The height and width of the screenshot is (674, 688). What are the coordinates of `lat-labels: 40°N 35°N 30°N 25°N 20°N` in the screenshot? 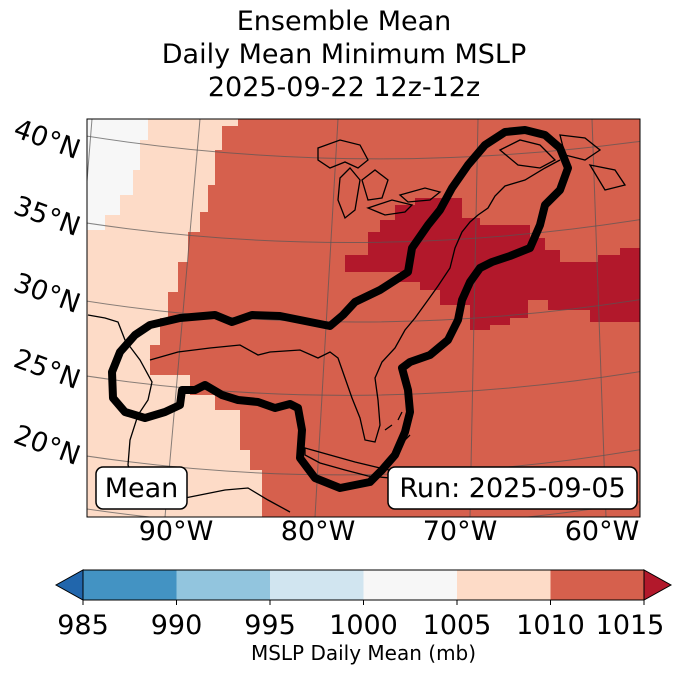 It's located at (47, 292).